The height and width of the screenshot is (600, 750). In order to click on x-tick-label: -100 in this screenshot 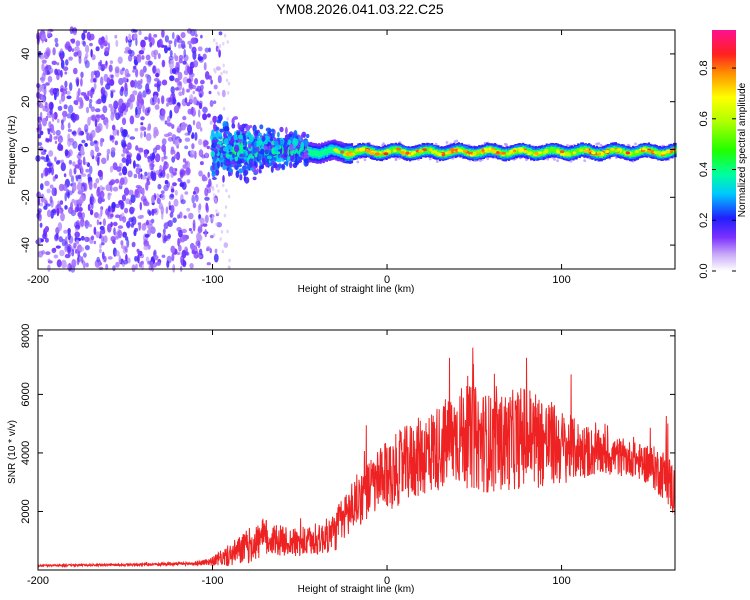, I will do `click(213, 280)`.